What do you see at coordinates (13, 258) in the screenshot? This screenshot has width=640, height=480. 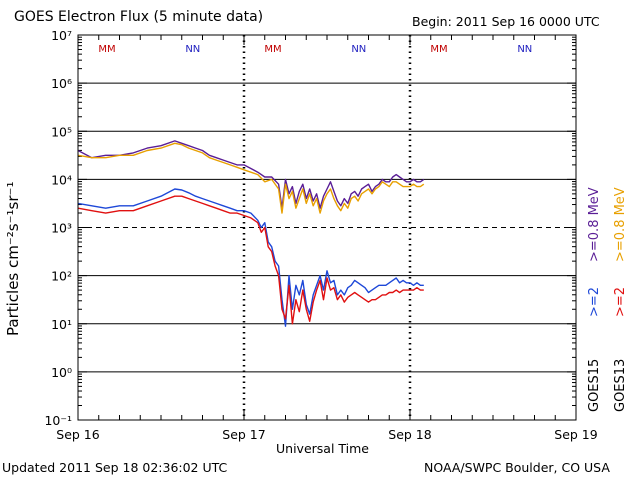 I see `y-axis-label: Particles cm⁻²s⁻¹sr⁻¹` at bounding box center [13, 258].